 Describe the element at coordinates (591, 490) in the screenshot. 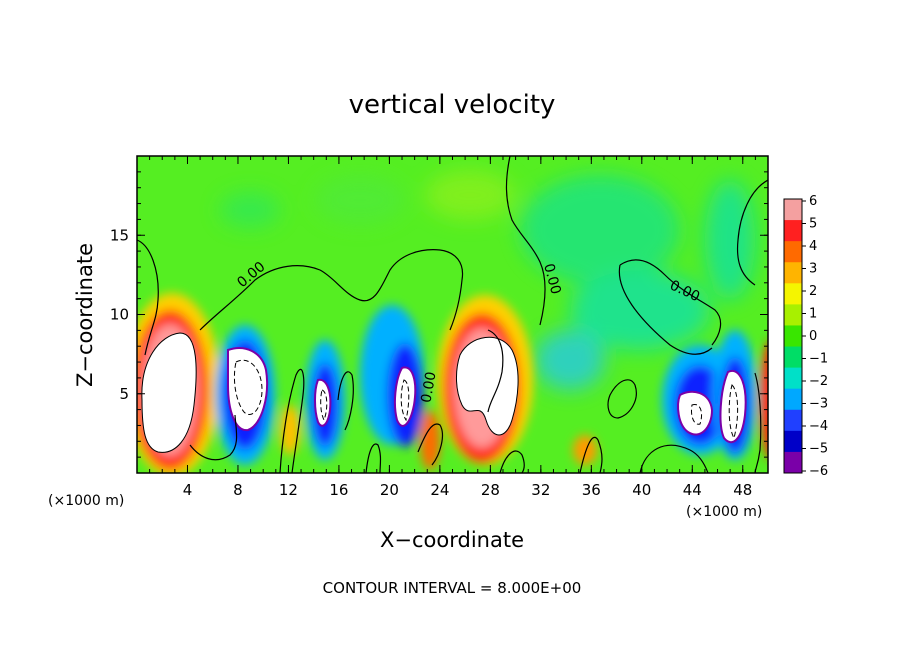

I see `x-tick-label: 36` at that location.